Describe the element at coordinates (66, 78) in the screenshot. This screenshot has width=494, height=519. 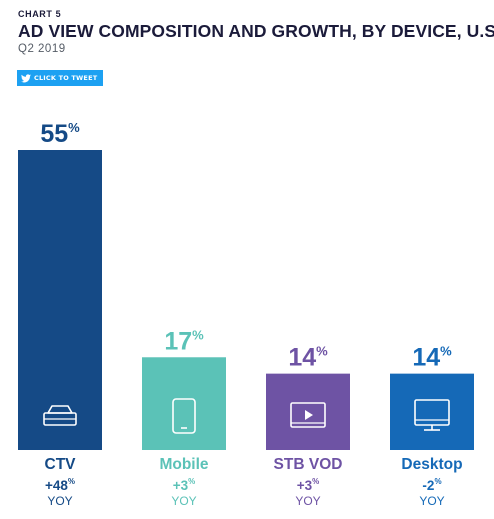
I see `click-to-tweet-label: CLICK TO TWEET` at that location.